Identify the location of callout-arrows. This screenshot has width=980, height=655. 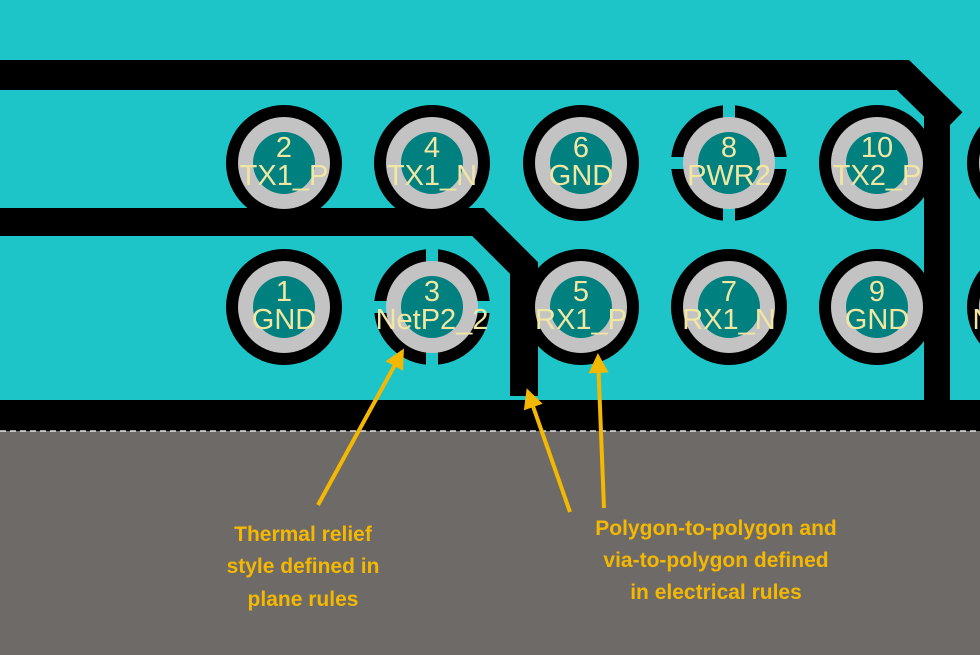
(462, 430).